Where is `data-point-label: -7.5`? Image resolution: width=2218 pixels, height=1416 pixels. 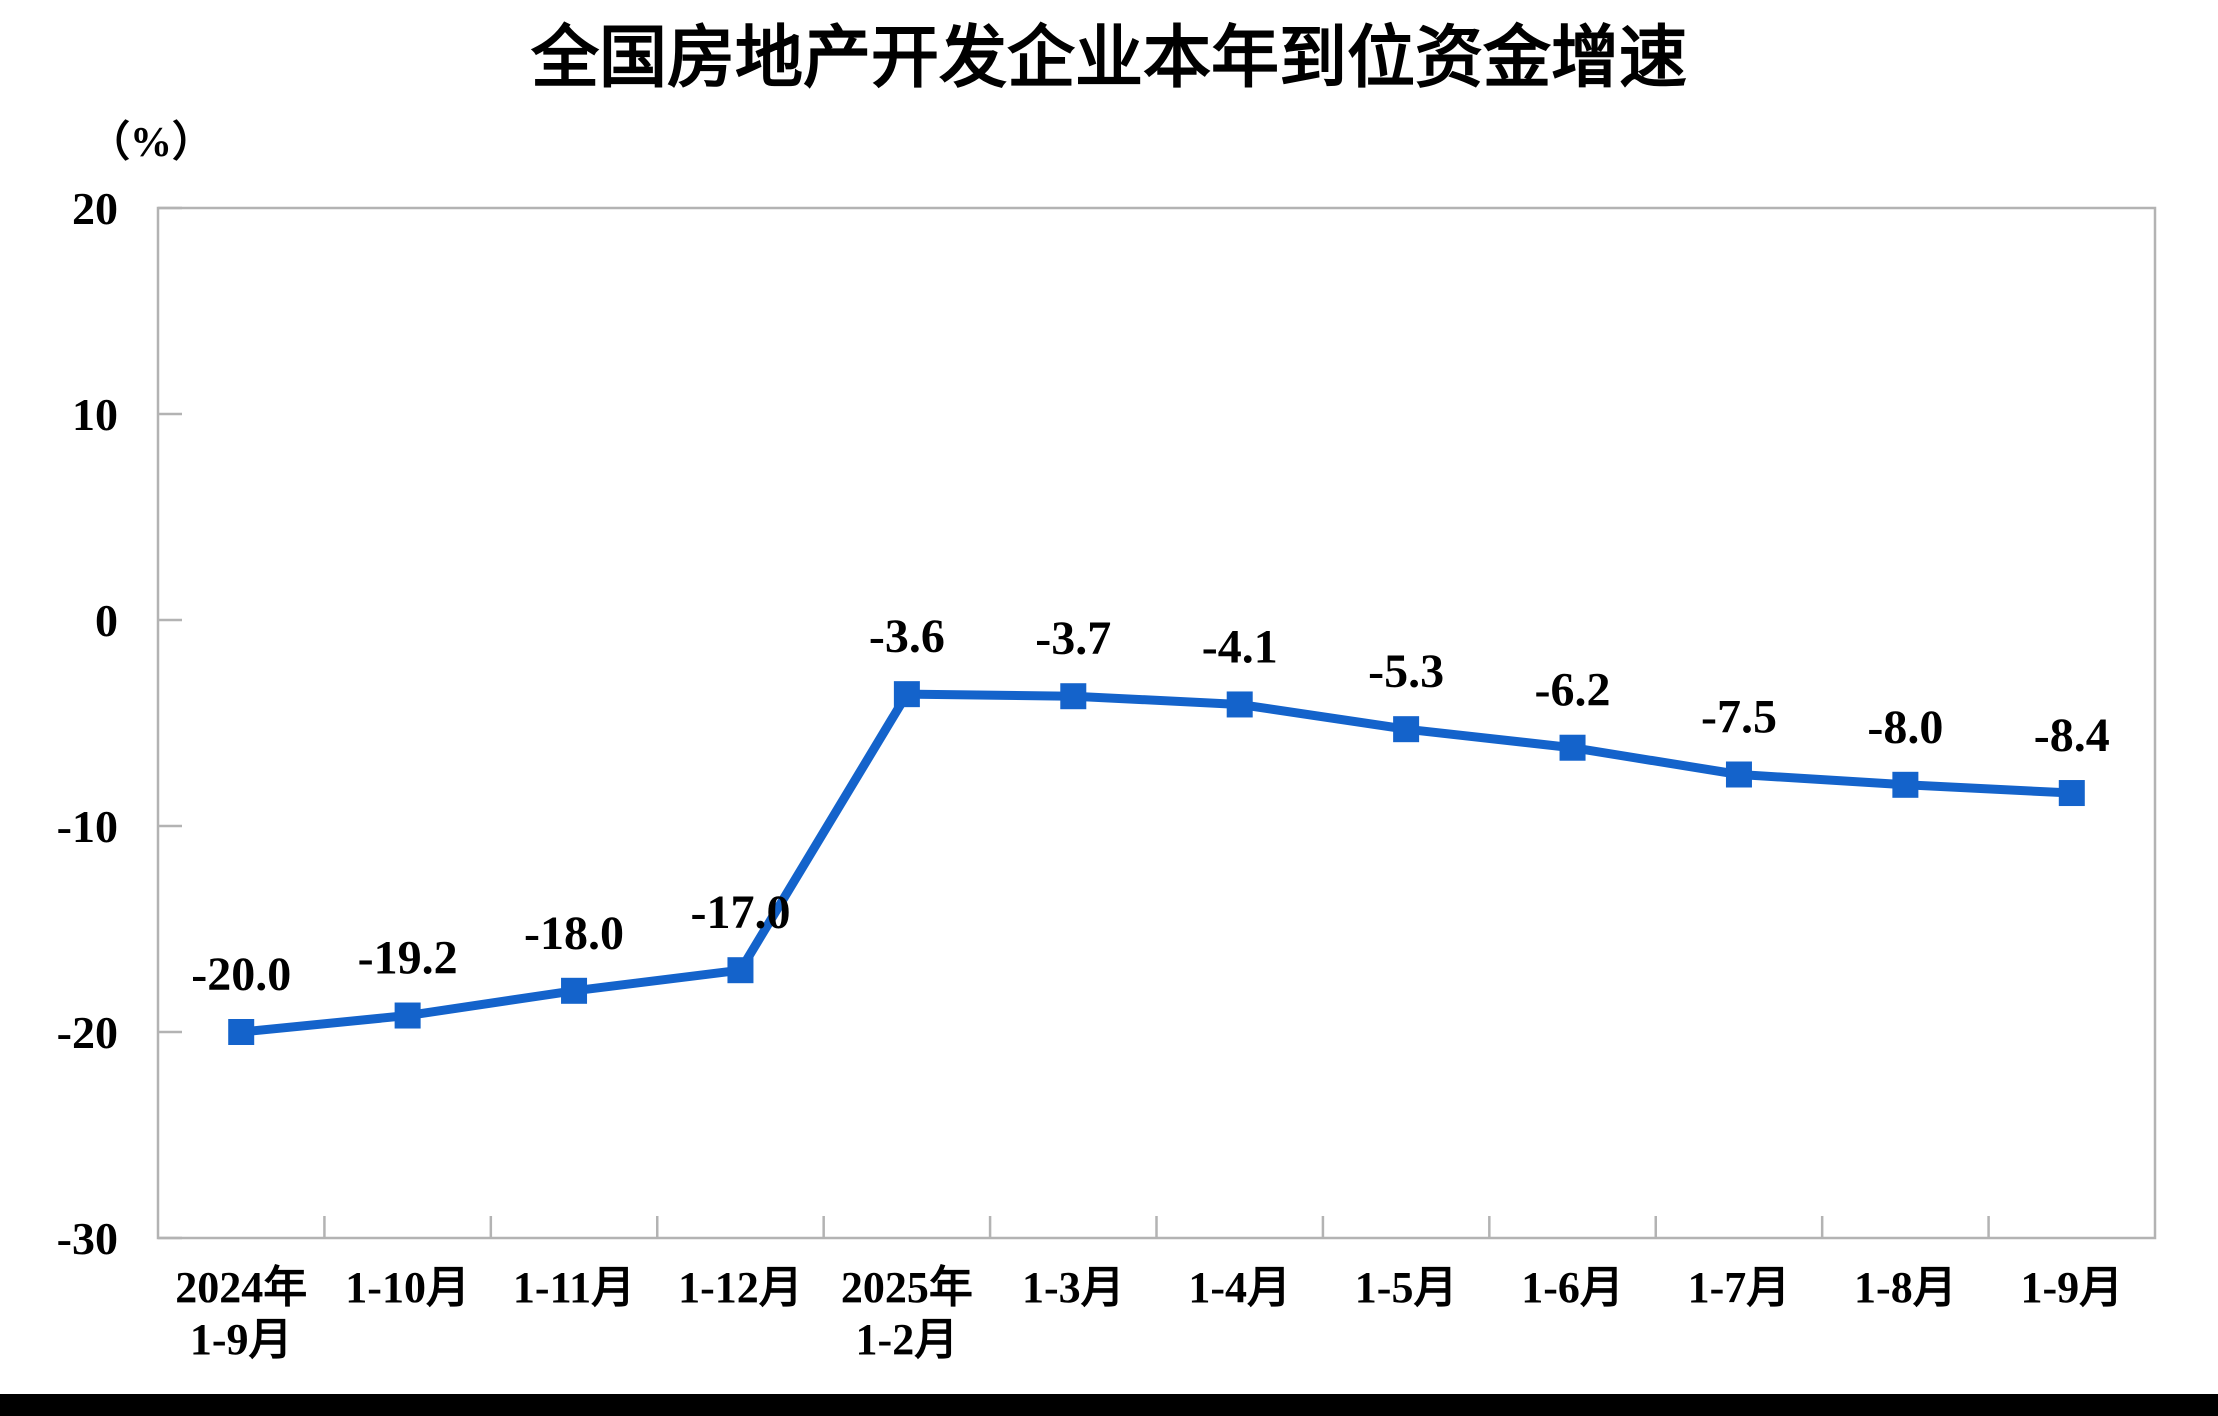
data-point-label: -7.5 is located at coordinates (1739, 717).